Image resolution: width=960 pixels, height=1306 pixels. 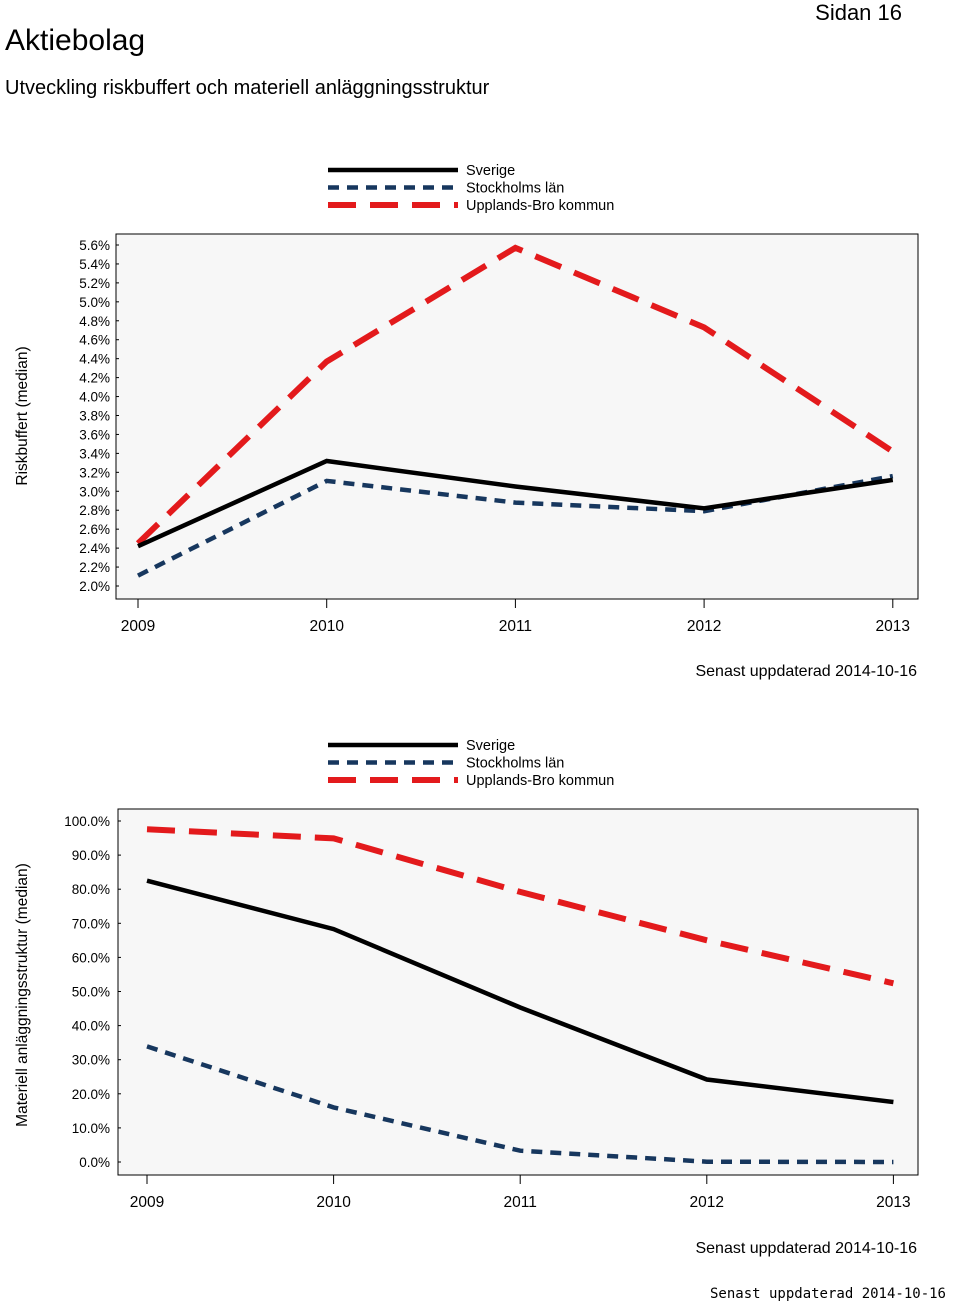 I want to click on y-tick-label: 2.8%, so click(x=94, y=510).